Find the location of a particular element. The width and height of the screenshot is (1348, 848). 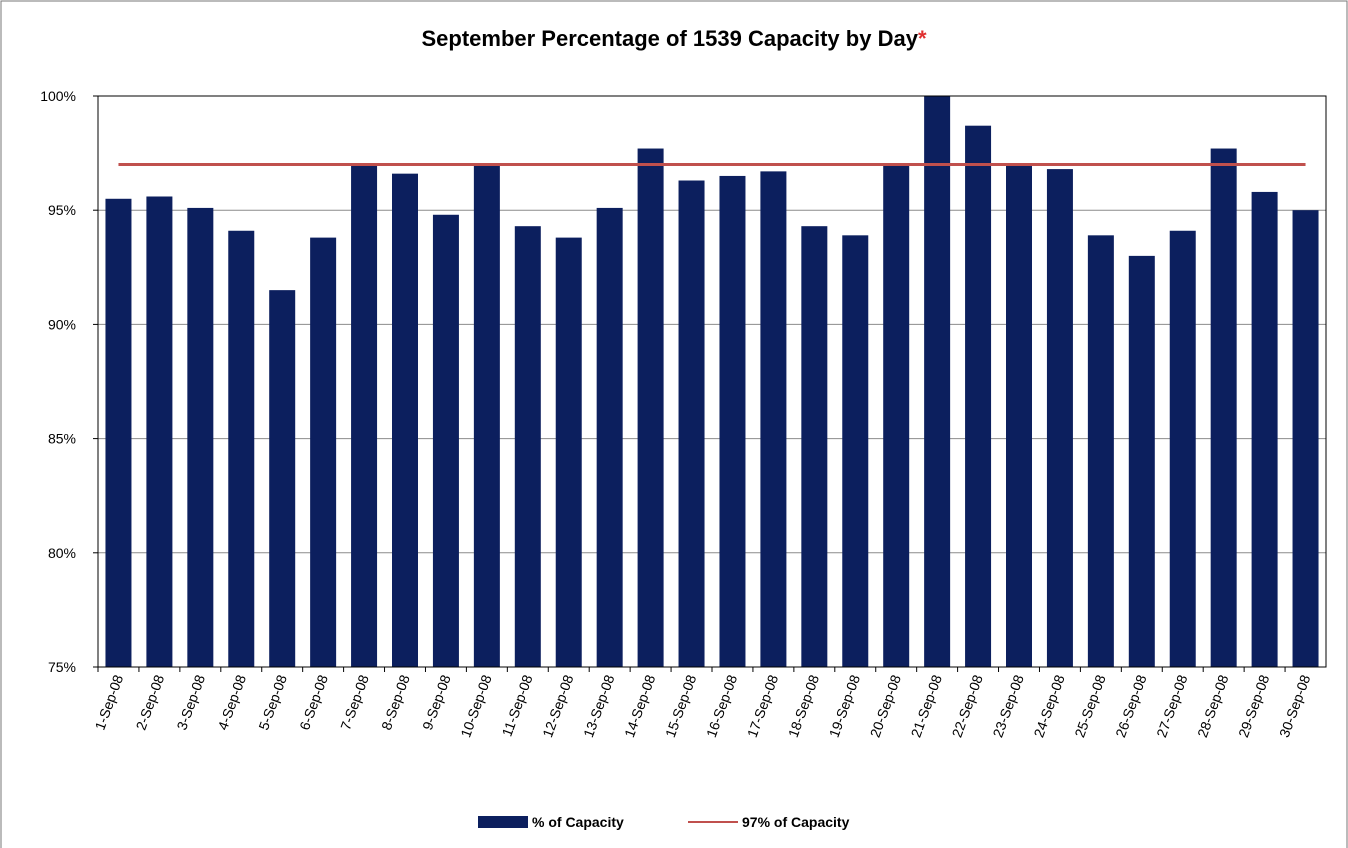

y-tick-label: 80% is located at coordinates (62, 553).